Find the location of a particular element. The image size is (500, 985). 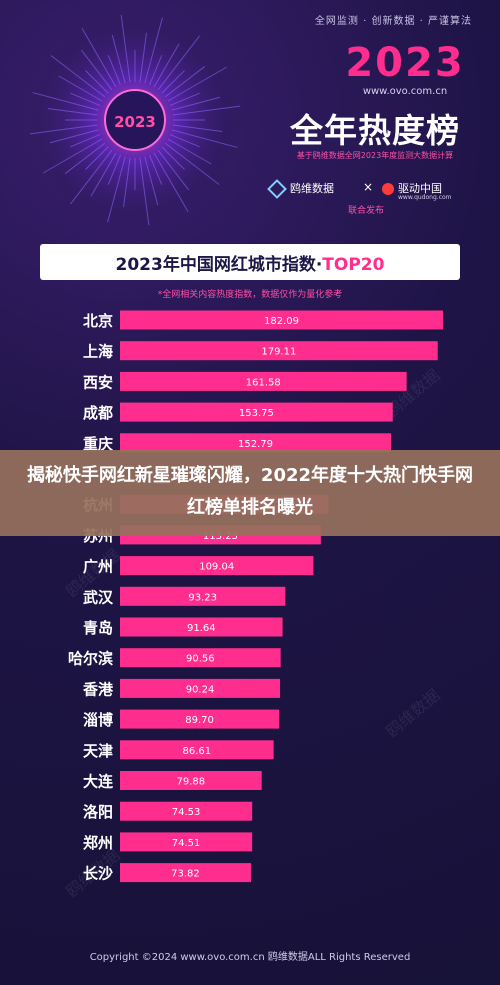

bar-value-label: 74.51 is located at coordinates (186, 843).